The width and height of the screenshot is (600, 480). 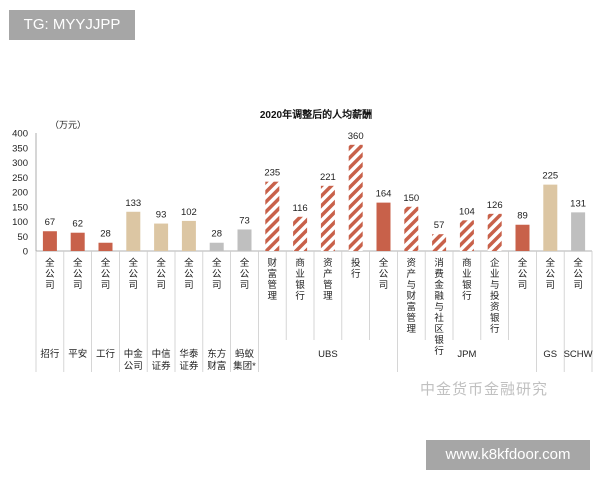 What do you see at coordinates (384, 194) in the screenshot?
I see `bar-value-label: 164` at bounding box center [384, 194].